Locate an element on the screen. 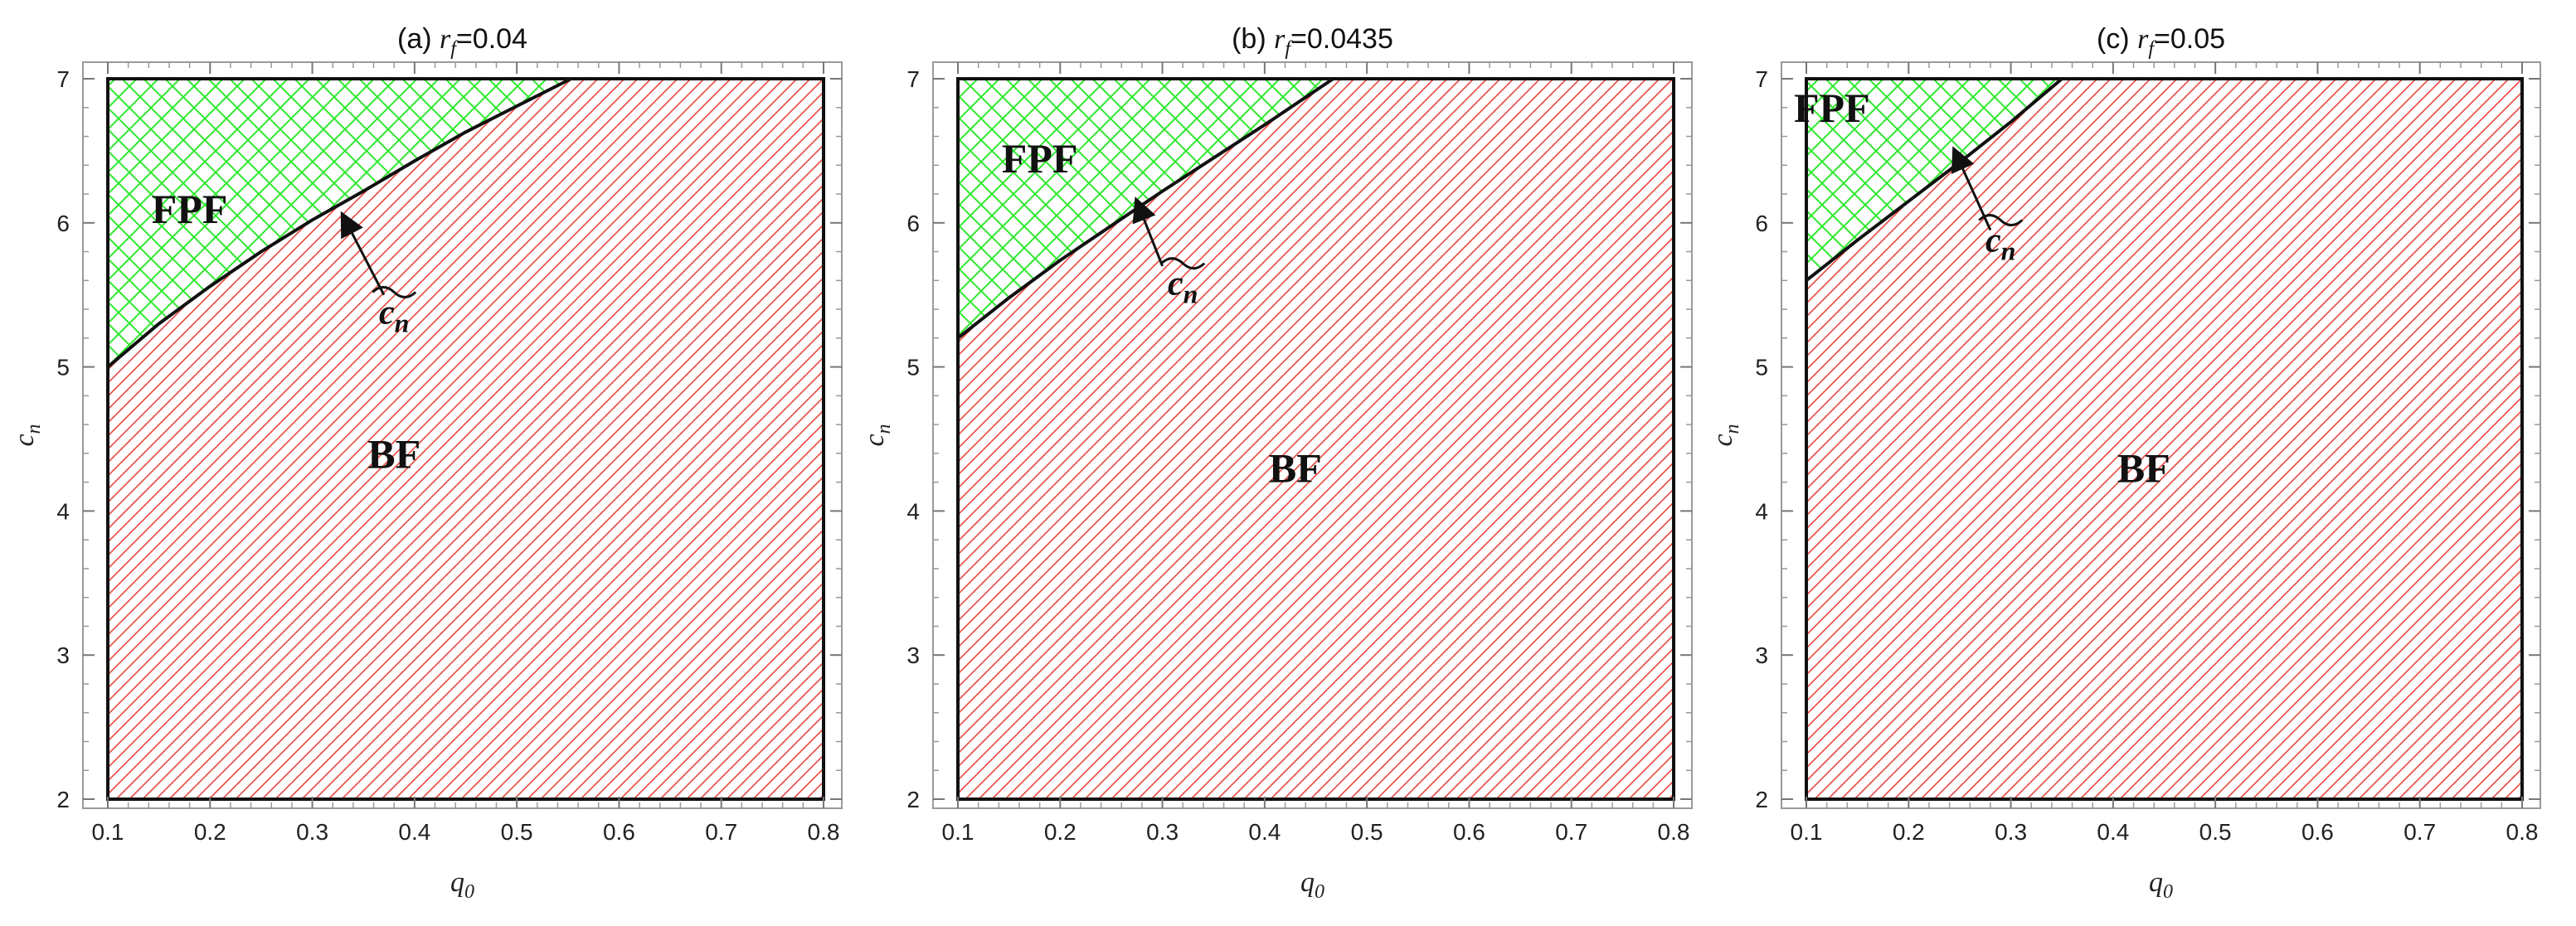  title-value: =0.0435 is located at coordinates (1341, 39).